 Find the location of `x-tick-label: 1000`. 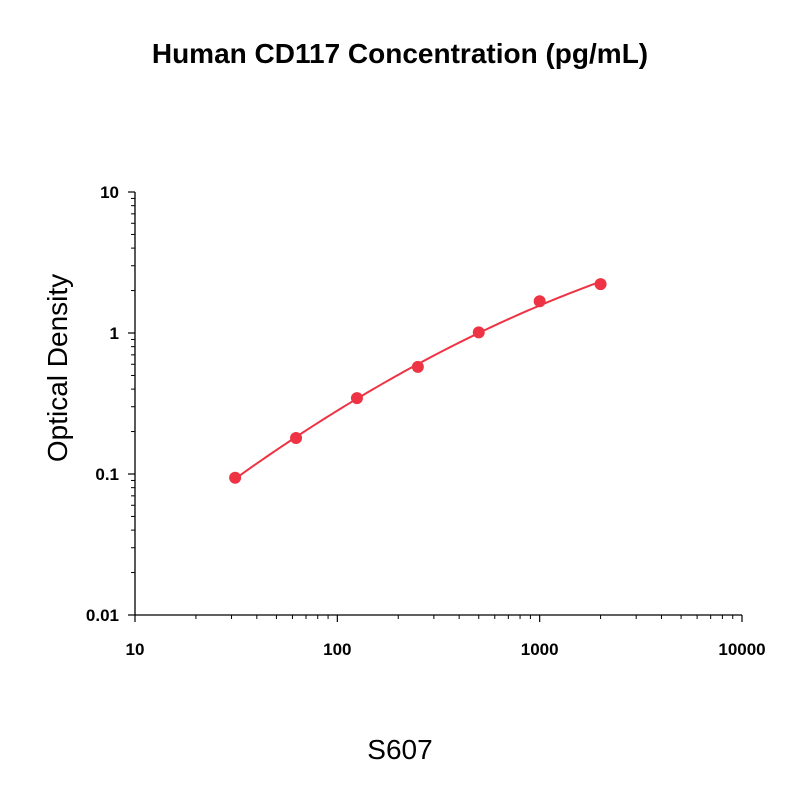

x-tick-label: 1000 is located at coordinates (540, 649).